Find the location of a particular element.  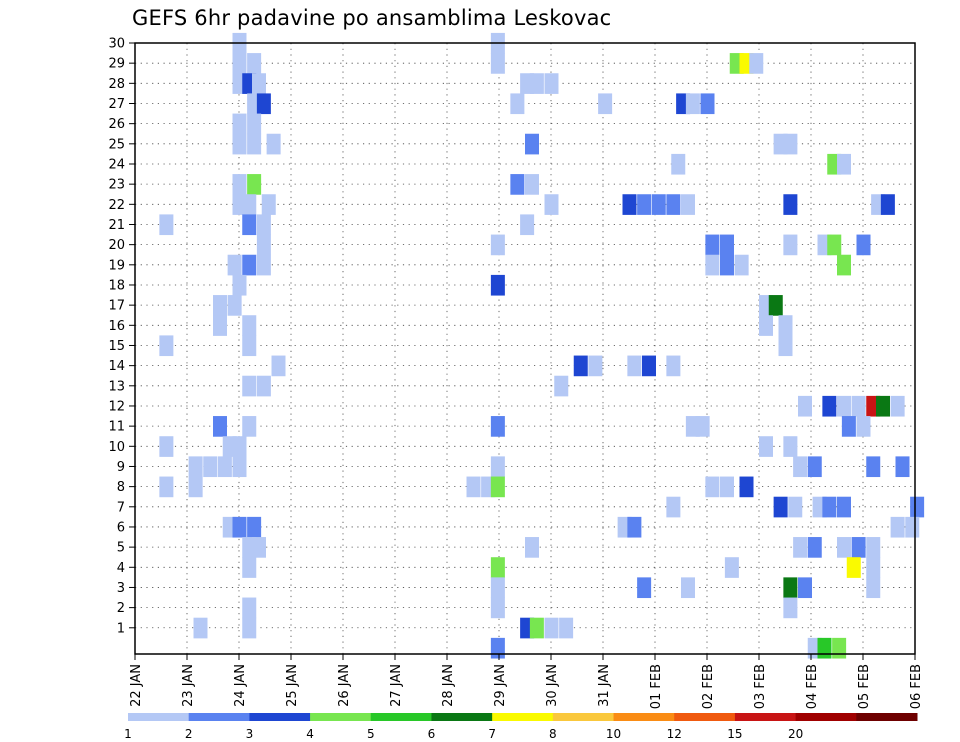

y-tick-label: 8 is located at coordinates (121, 487).